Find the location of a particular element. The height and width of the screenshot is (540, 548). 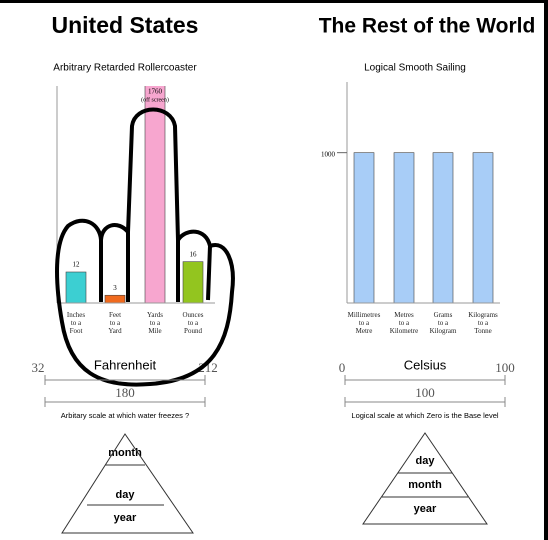

scale-caption: Arbitary scale at which water freezes ? is located at coordinates (125, 415).